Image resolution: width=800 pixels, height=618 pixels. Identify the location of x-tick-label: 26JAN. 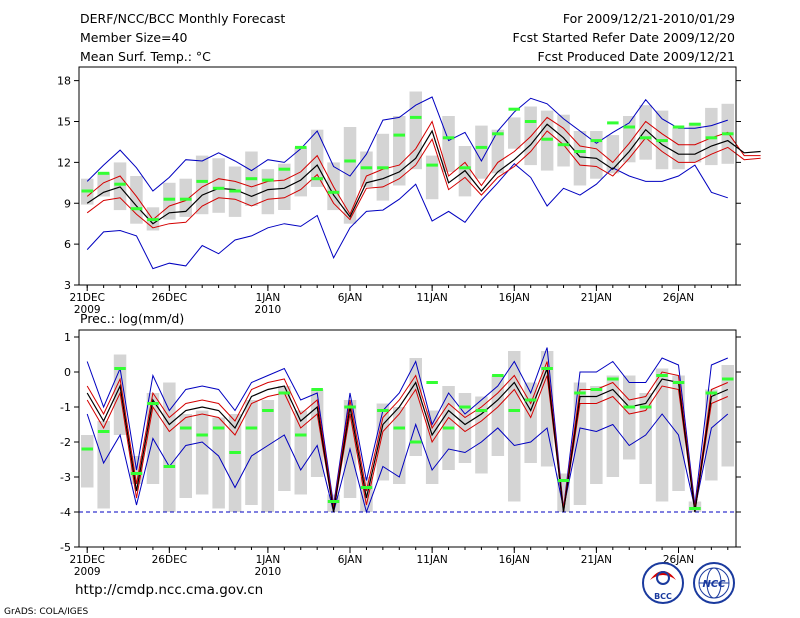
(678, 298).